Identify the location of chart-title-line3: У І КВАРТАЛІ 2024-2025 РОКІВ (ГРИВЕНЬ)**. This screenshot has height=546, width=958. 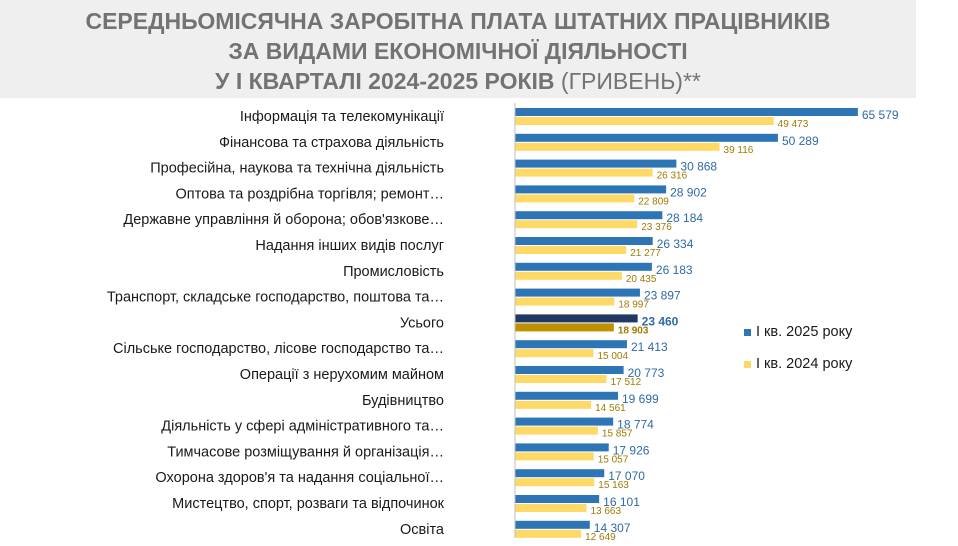
(458, 81).